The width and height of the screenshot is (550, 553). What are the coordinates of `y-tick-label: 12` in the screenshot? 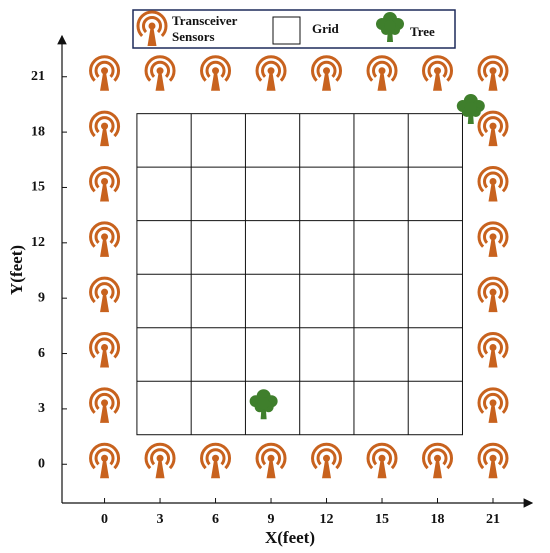 It's located at (38, 242).